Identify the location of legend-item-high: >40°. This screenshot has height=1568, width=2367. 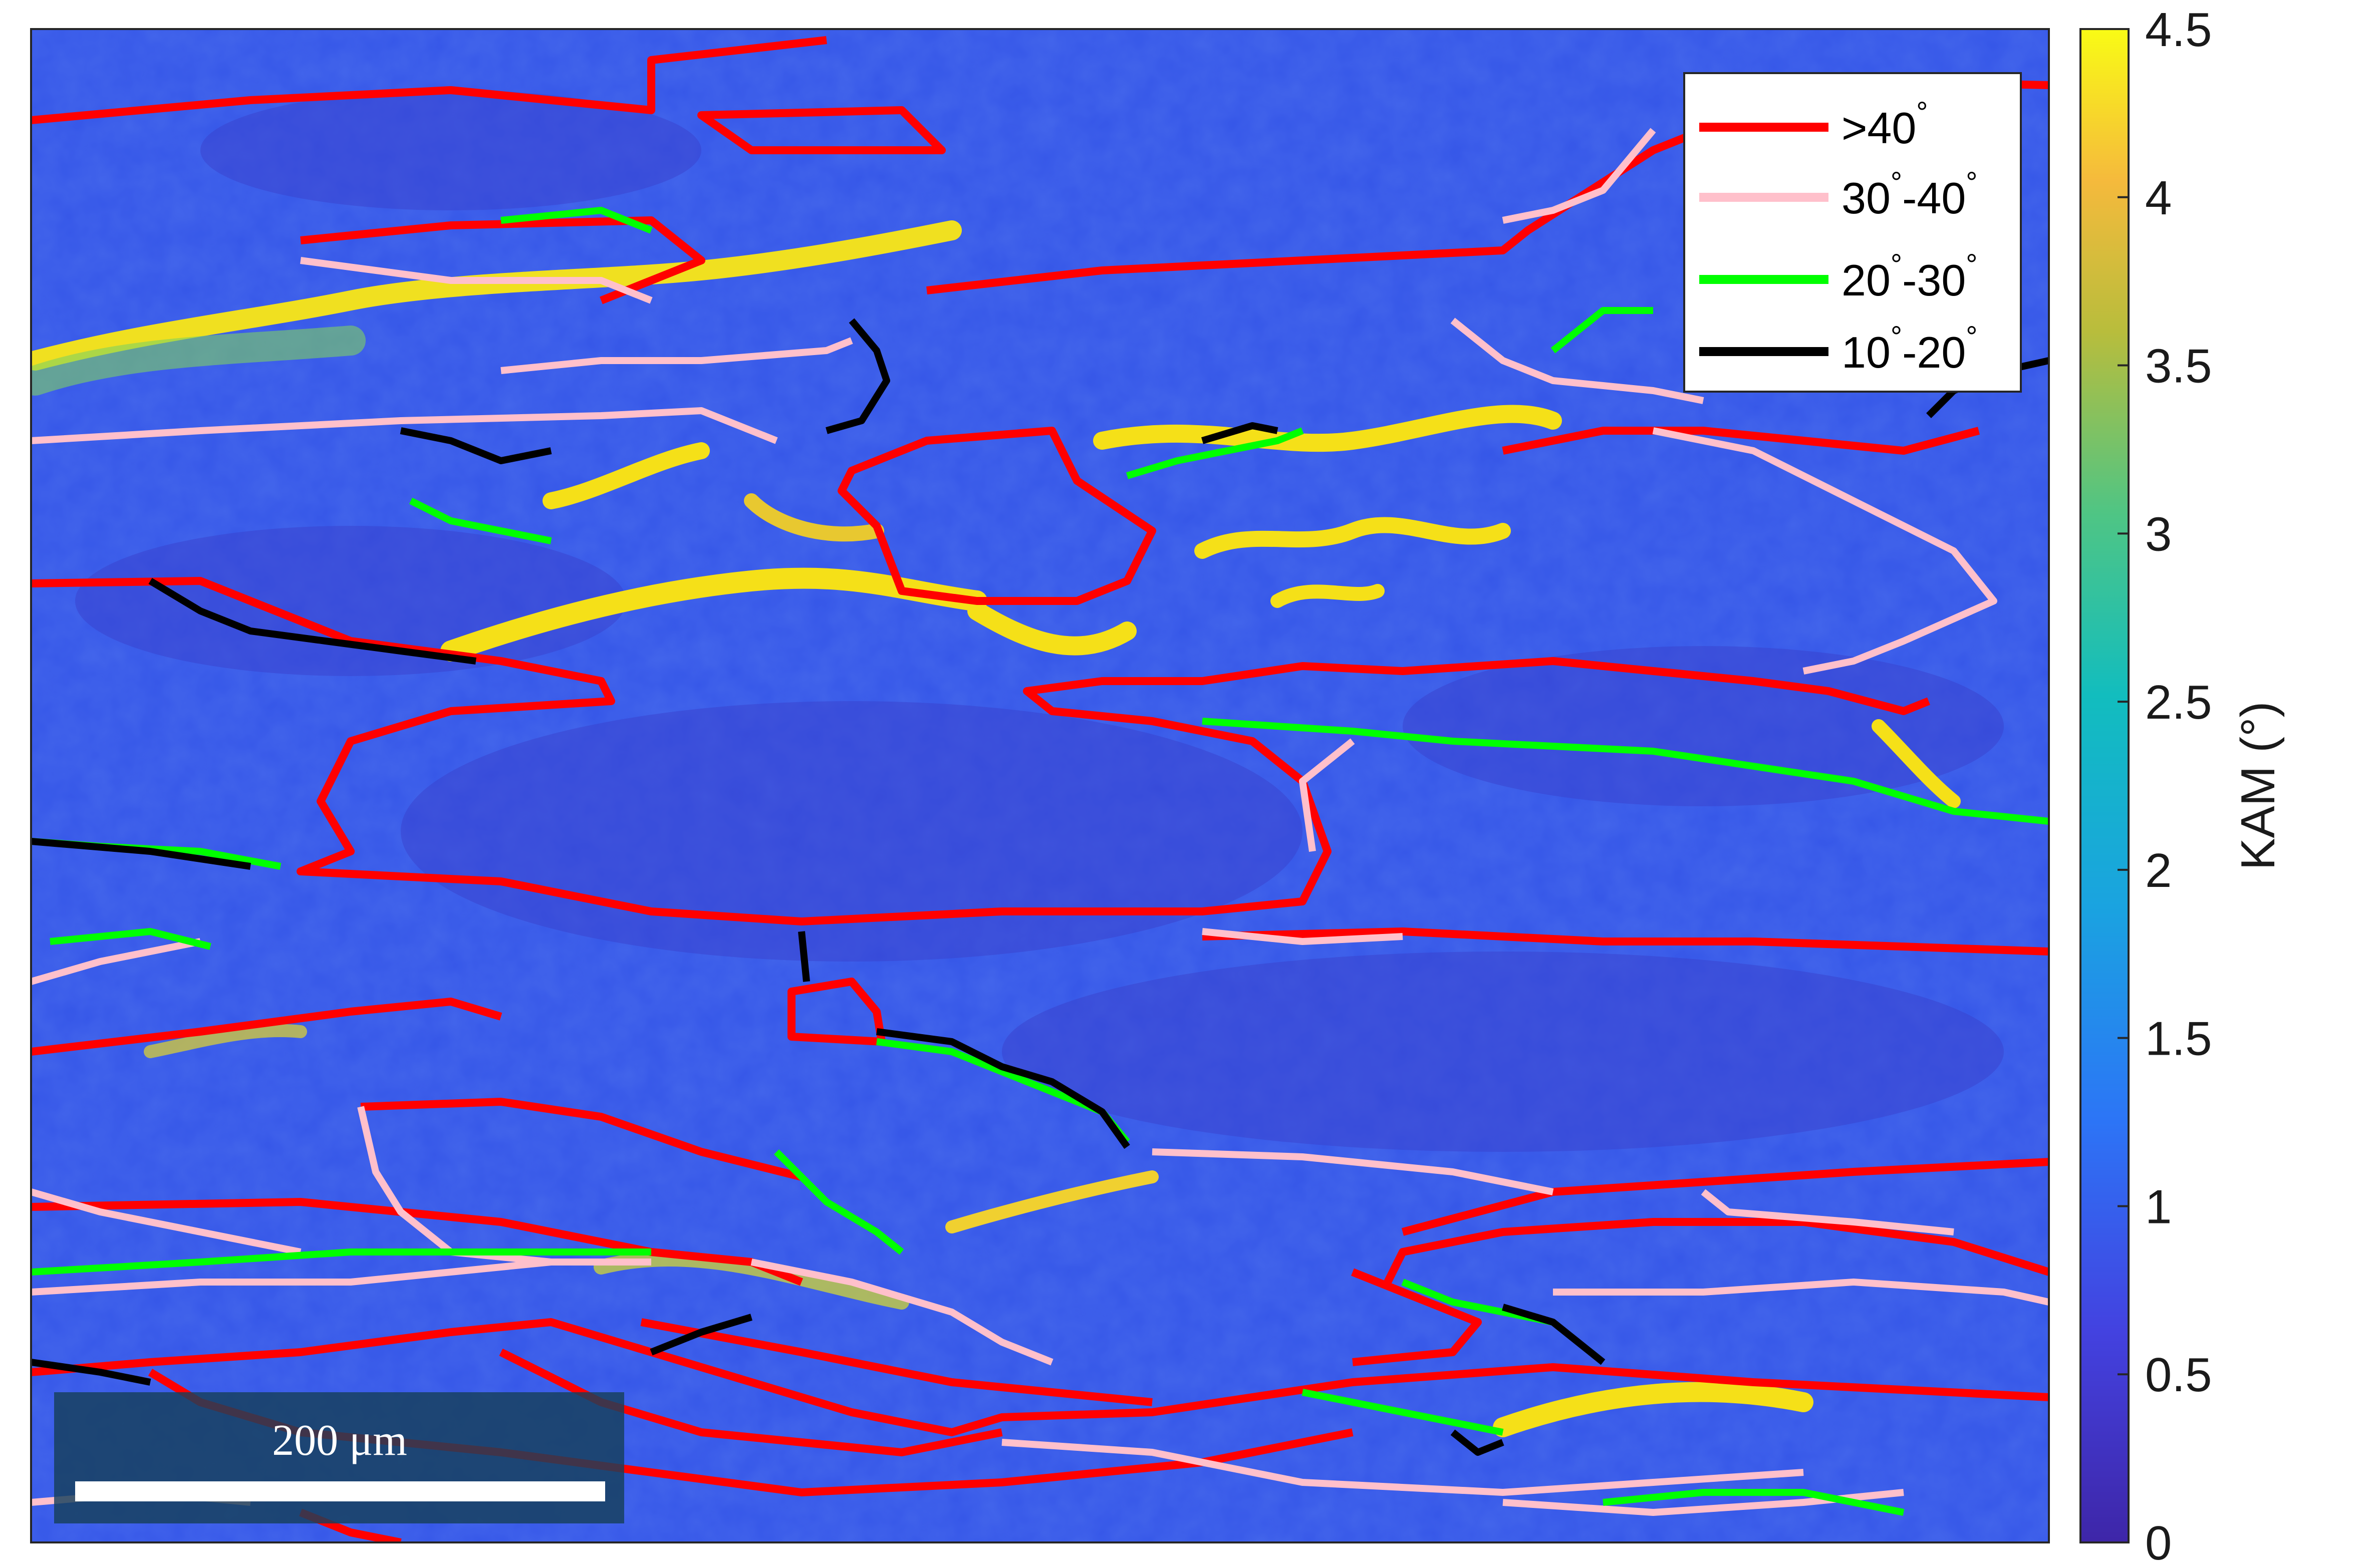
(1813, 124).